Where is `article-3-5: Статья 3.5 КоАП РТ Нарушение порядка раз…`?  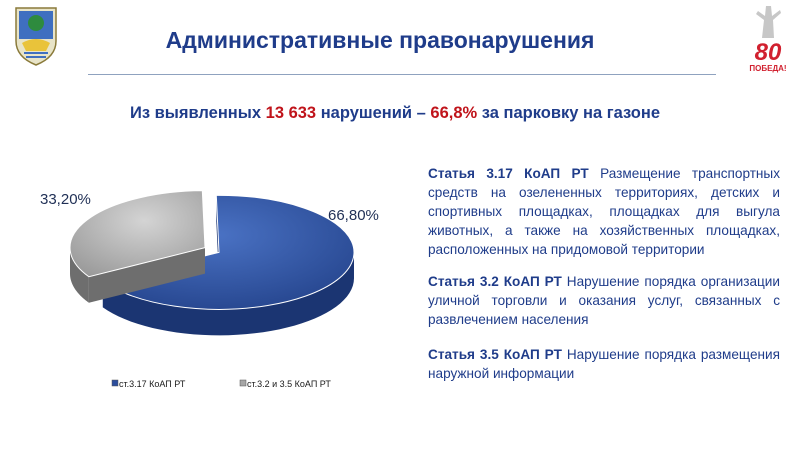
article-3-5: Статья 3.5 КоАП РТ Нарушение порядка раз… is located at coordinates (604, 364).